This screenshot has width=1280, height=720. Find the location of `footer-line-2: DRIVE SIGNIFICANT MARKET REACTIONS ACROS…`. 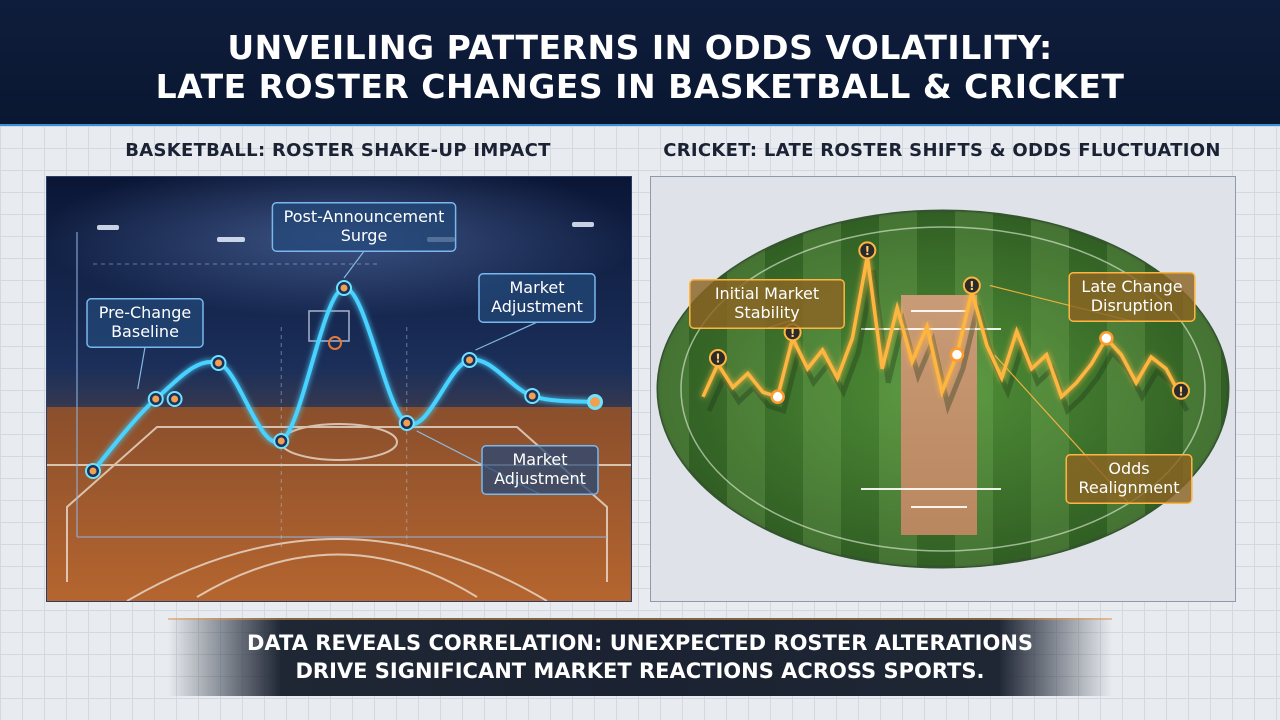

footer-line-2: DRIVE SIGNIFICANT MARKET REACTIONS ACROS… is located at coordinates (640, 671).